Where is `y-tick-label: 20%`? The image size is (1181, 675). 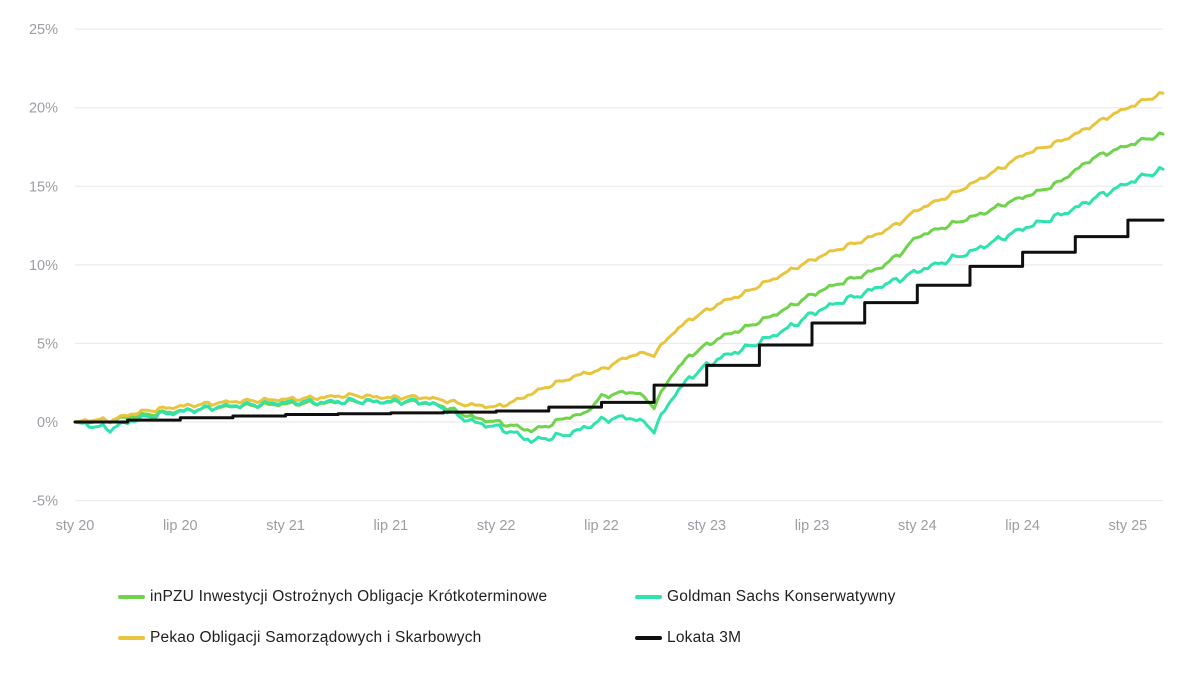 y-tick-label: 20% is located at coordinates (43, 109).